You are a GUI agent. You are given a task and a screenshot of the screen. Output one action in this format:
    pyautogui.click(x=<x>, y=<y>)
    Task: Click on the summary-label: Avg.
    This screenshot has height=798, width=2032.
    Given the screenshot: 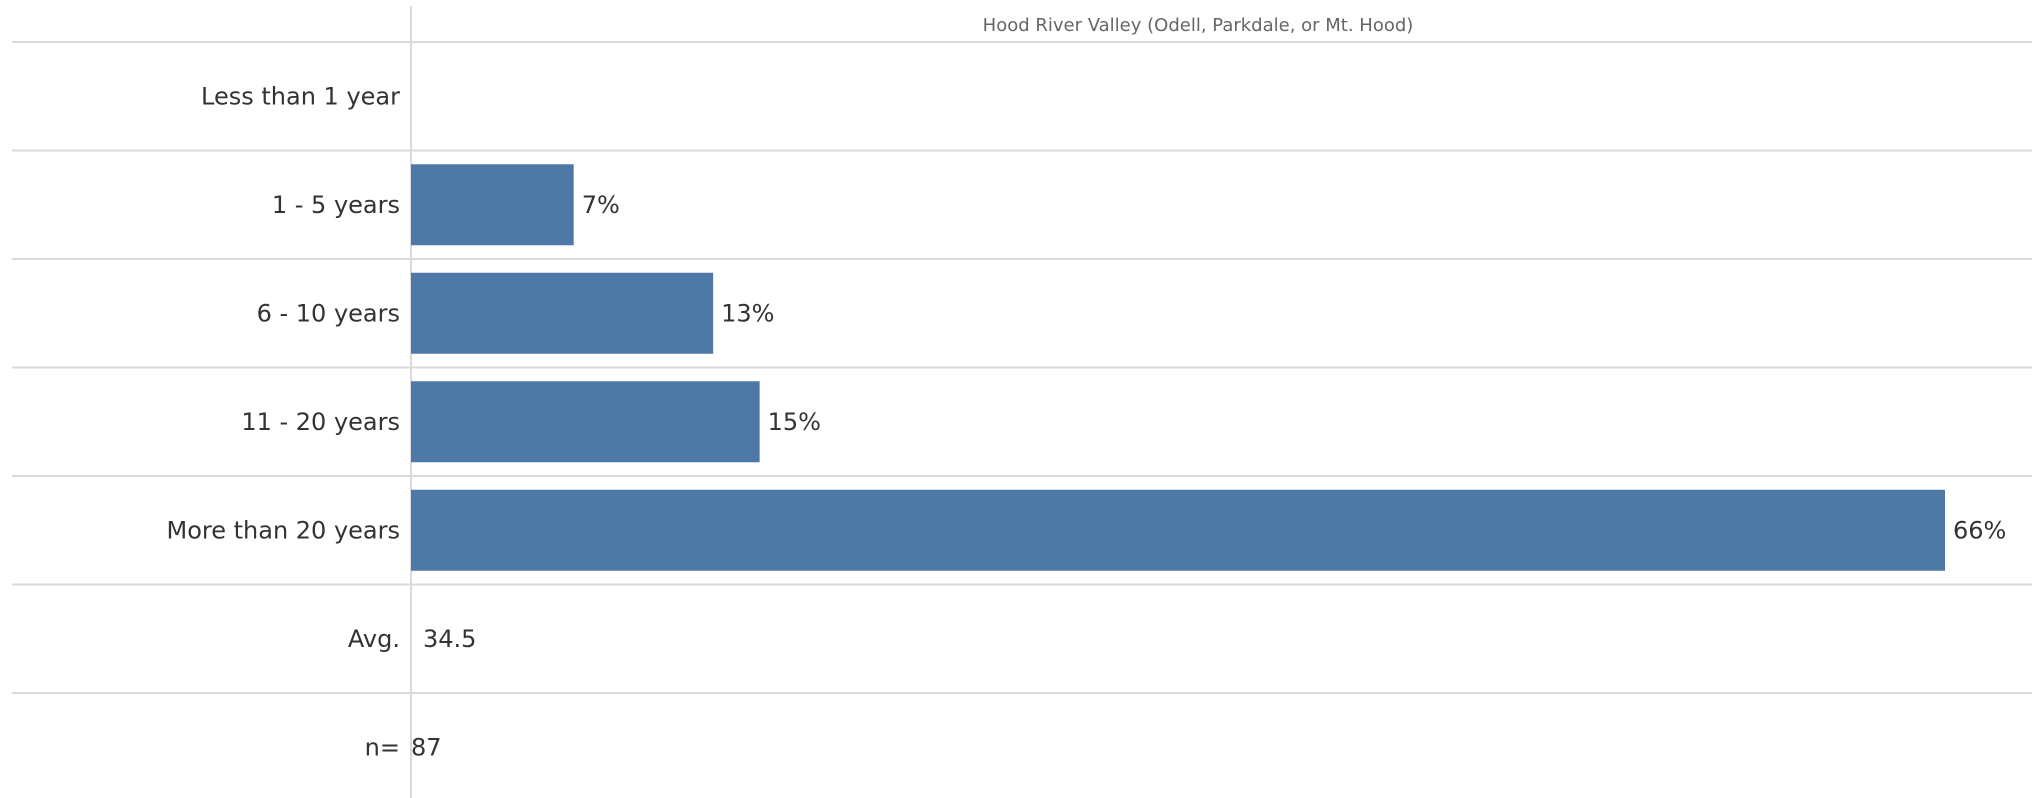 What is the action you would take?
    pyautogui.click(x=374, y=639)
    